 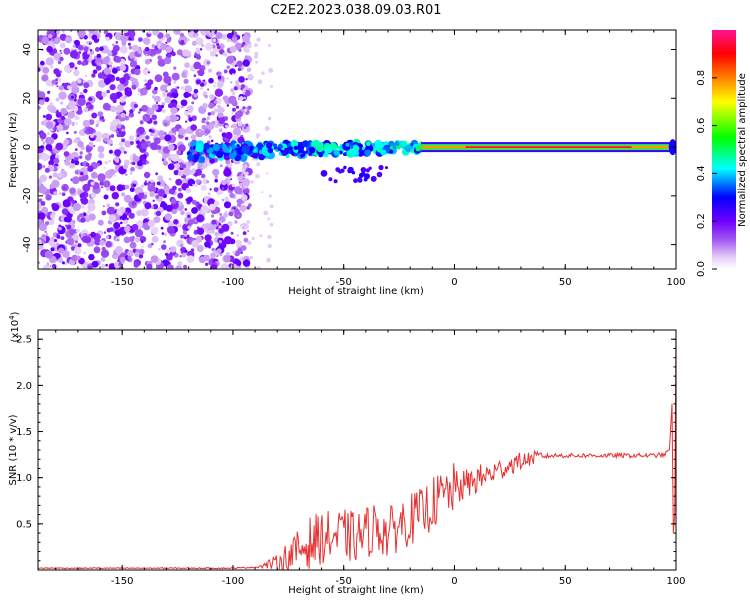 What do you see at coordinates (454, 581) in the screenshot?
I see `x-tick-label: 0` at bounding box center [454, 581].